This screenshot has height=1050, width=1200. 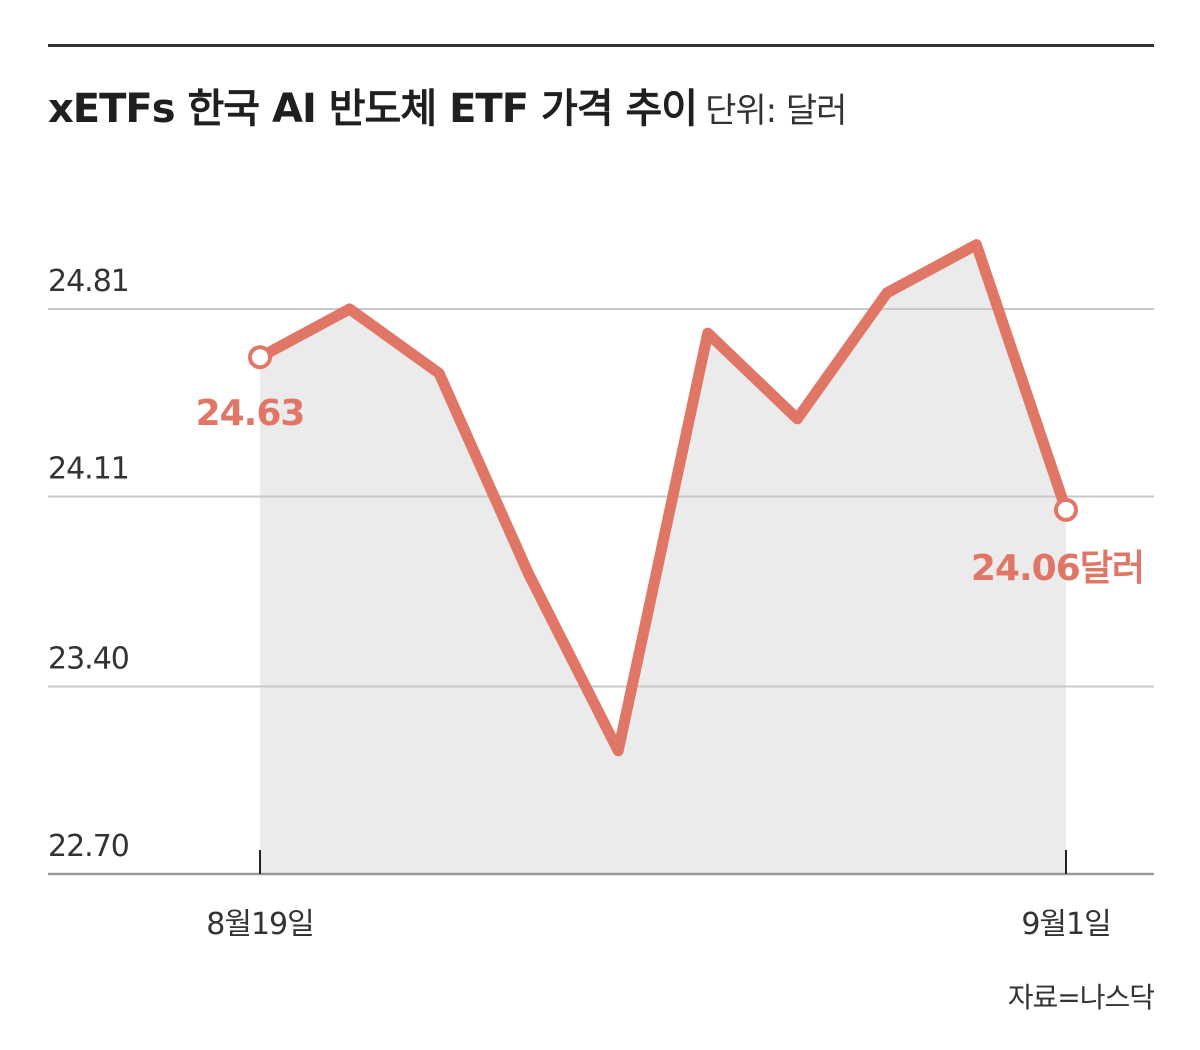 What do you see at coordinates (373, 109) in the screenshot?
I see `chart-title: xETFs 한국 AI 반도체 ETF 가격 추이` at bounding box center [373, 109].